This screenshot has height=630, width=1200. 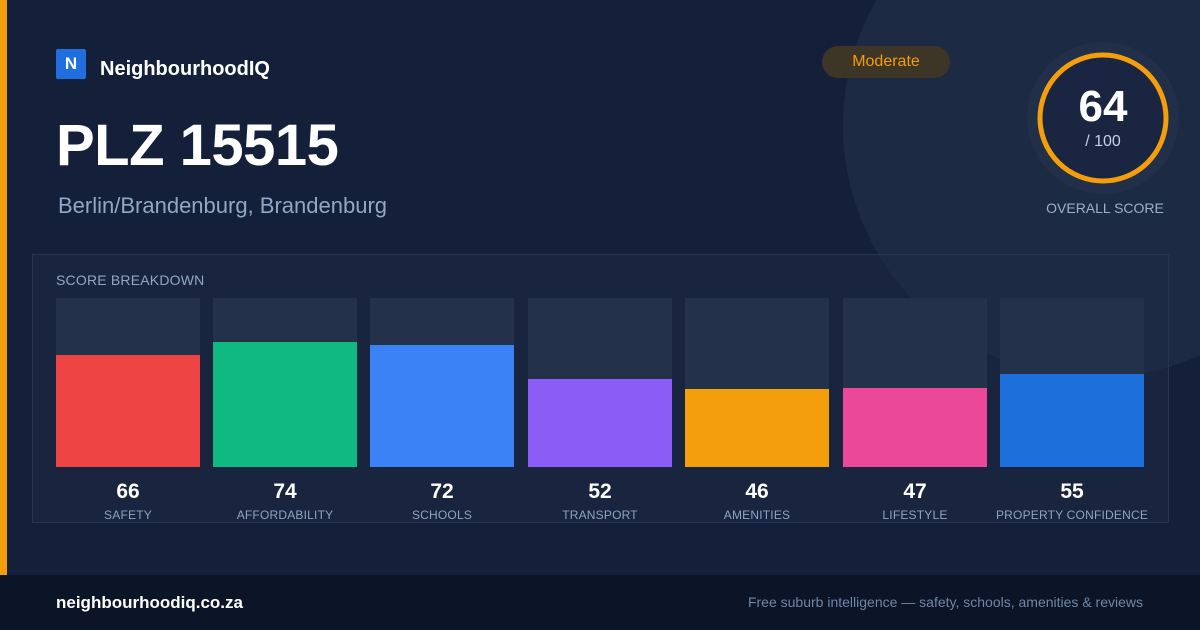 I want to click on brand-logo-icon: N, so click(x=71, y=63).